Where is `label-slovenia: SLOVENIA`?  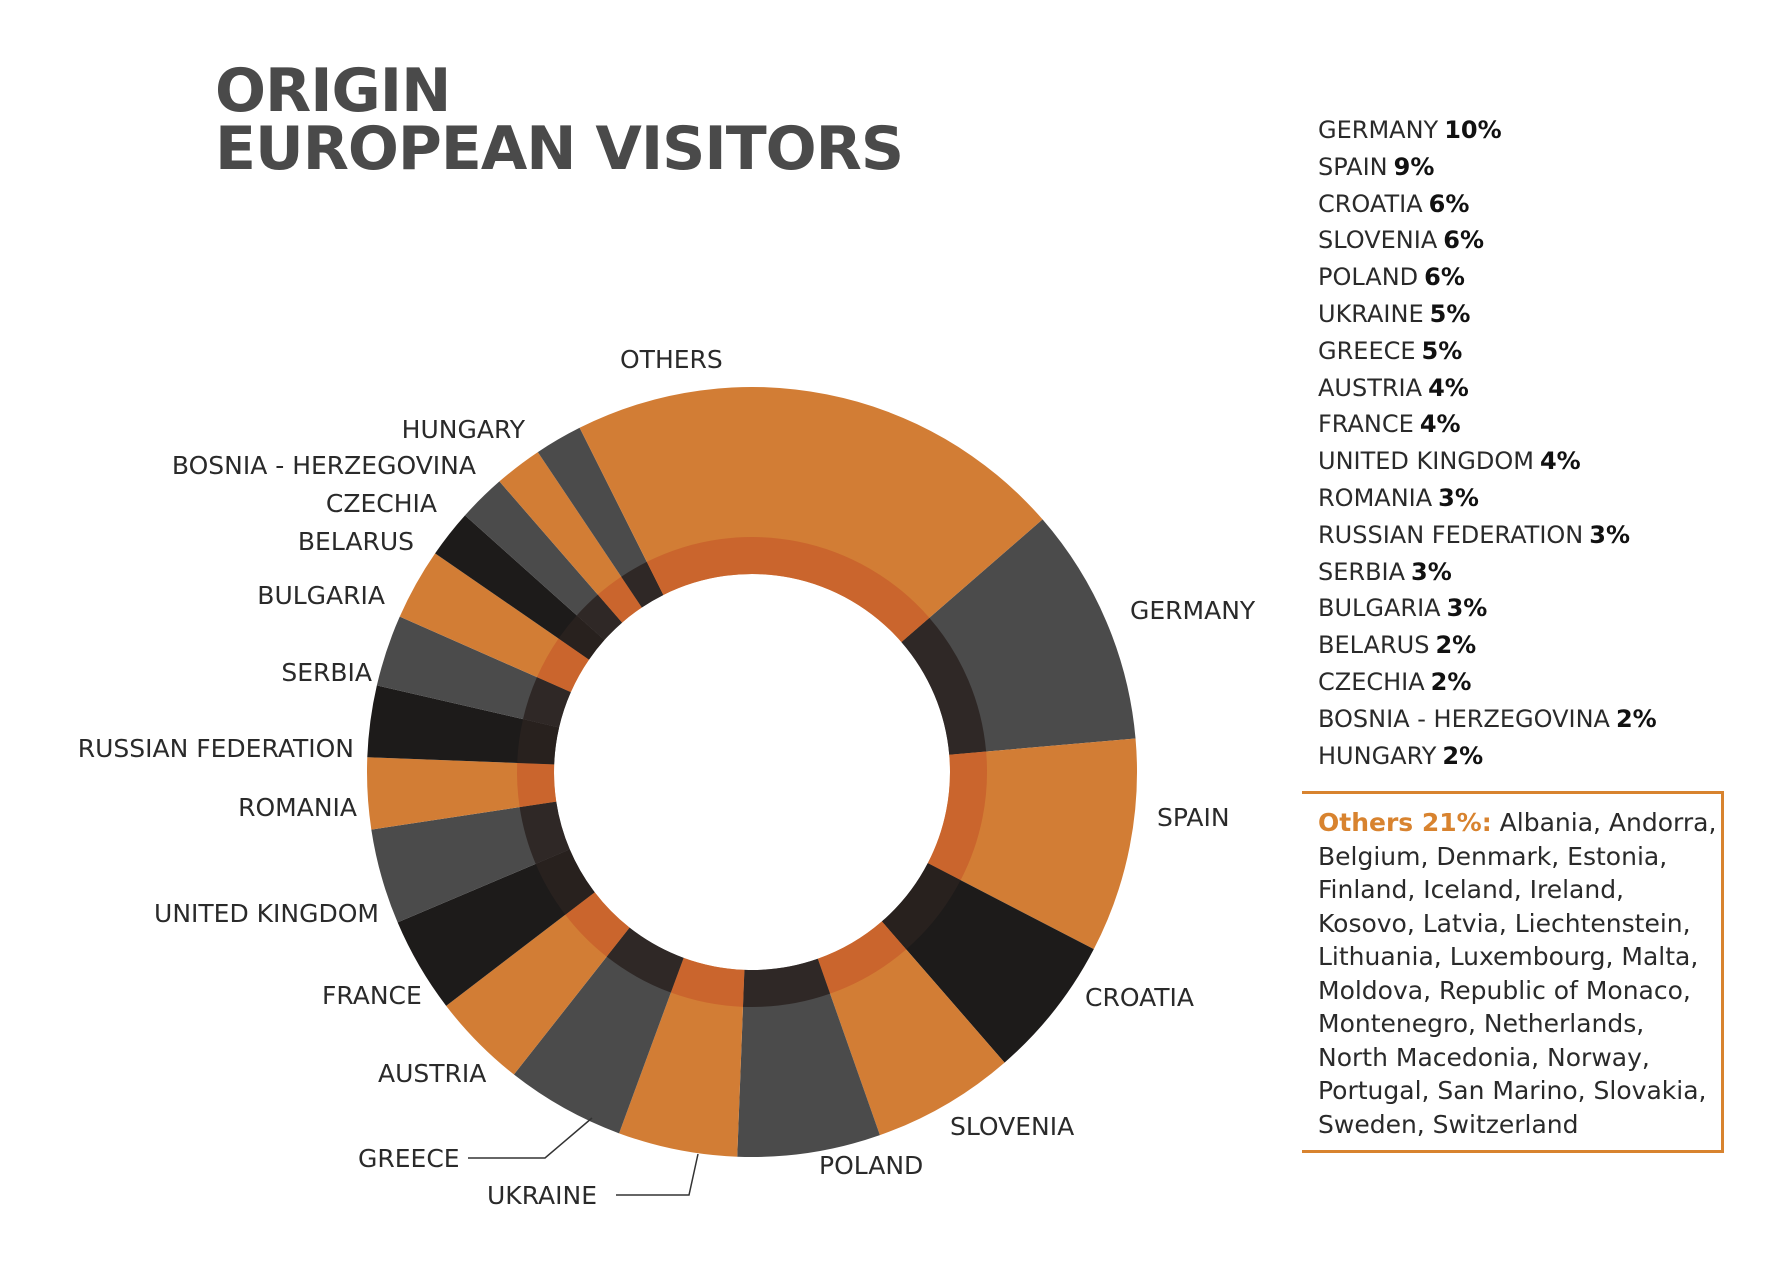 label-slovenia: SLOVENIA is located at coordinates (1012, 1126).